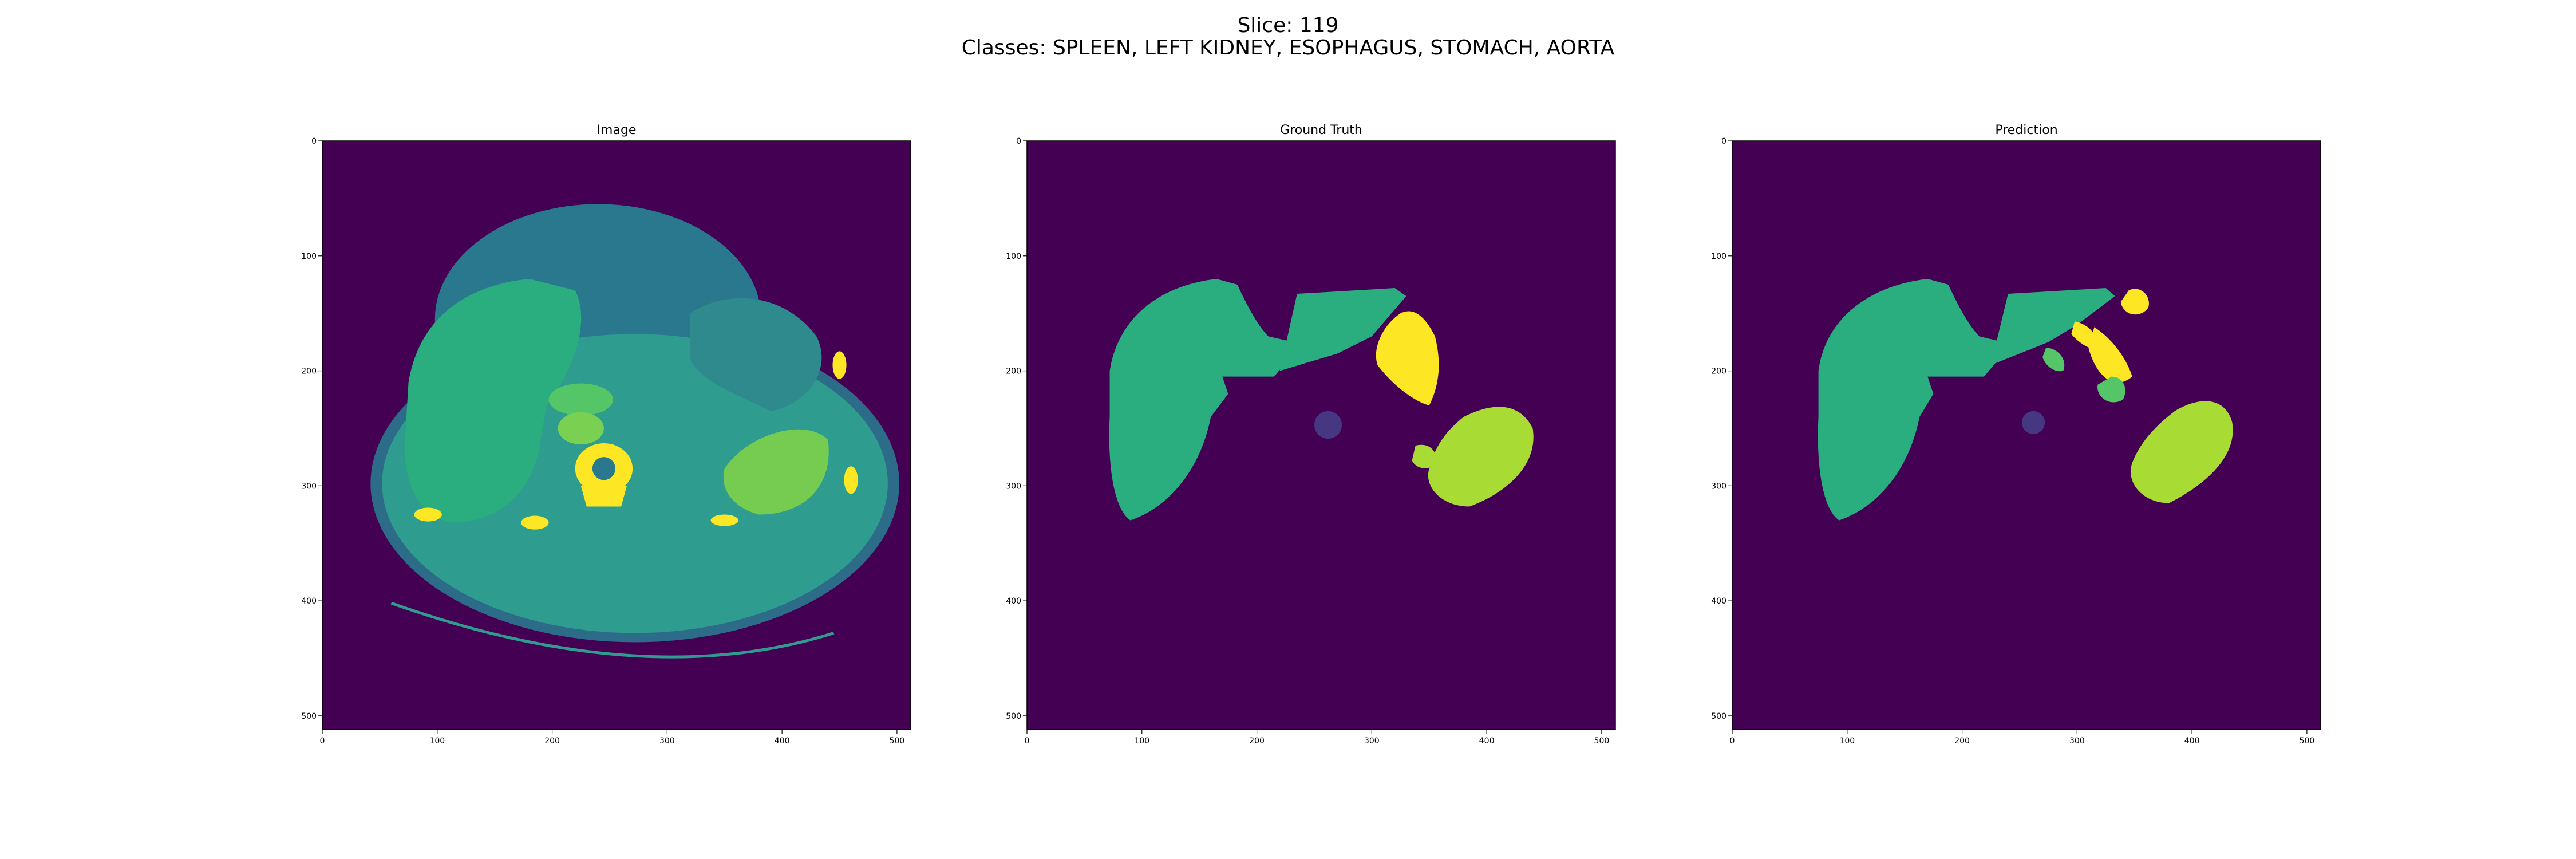  What do you see at coordinates (1321, 130) in the screenshot?
I see `panel-title: Ground Truth` at bounding box center [1321, 130].